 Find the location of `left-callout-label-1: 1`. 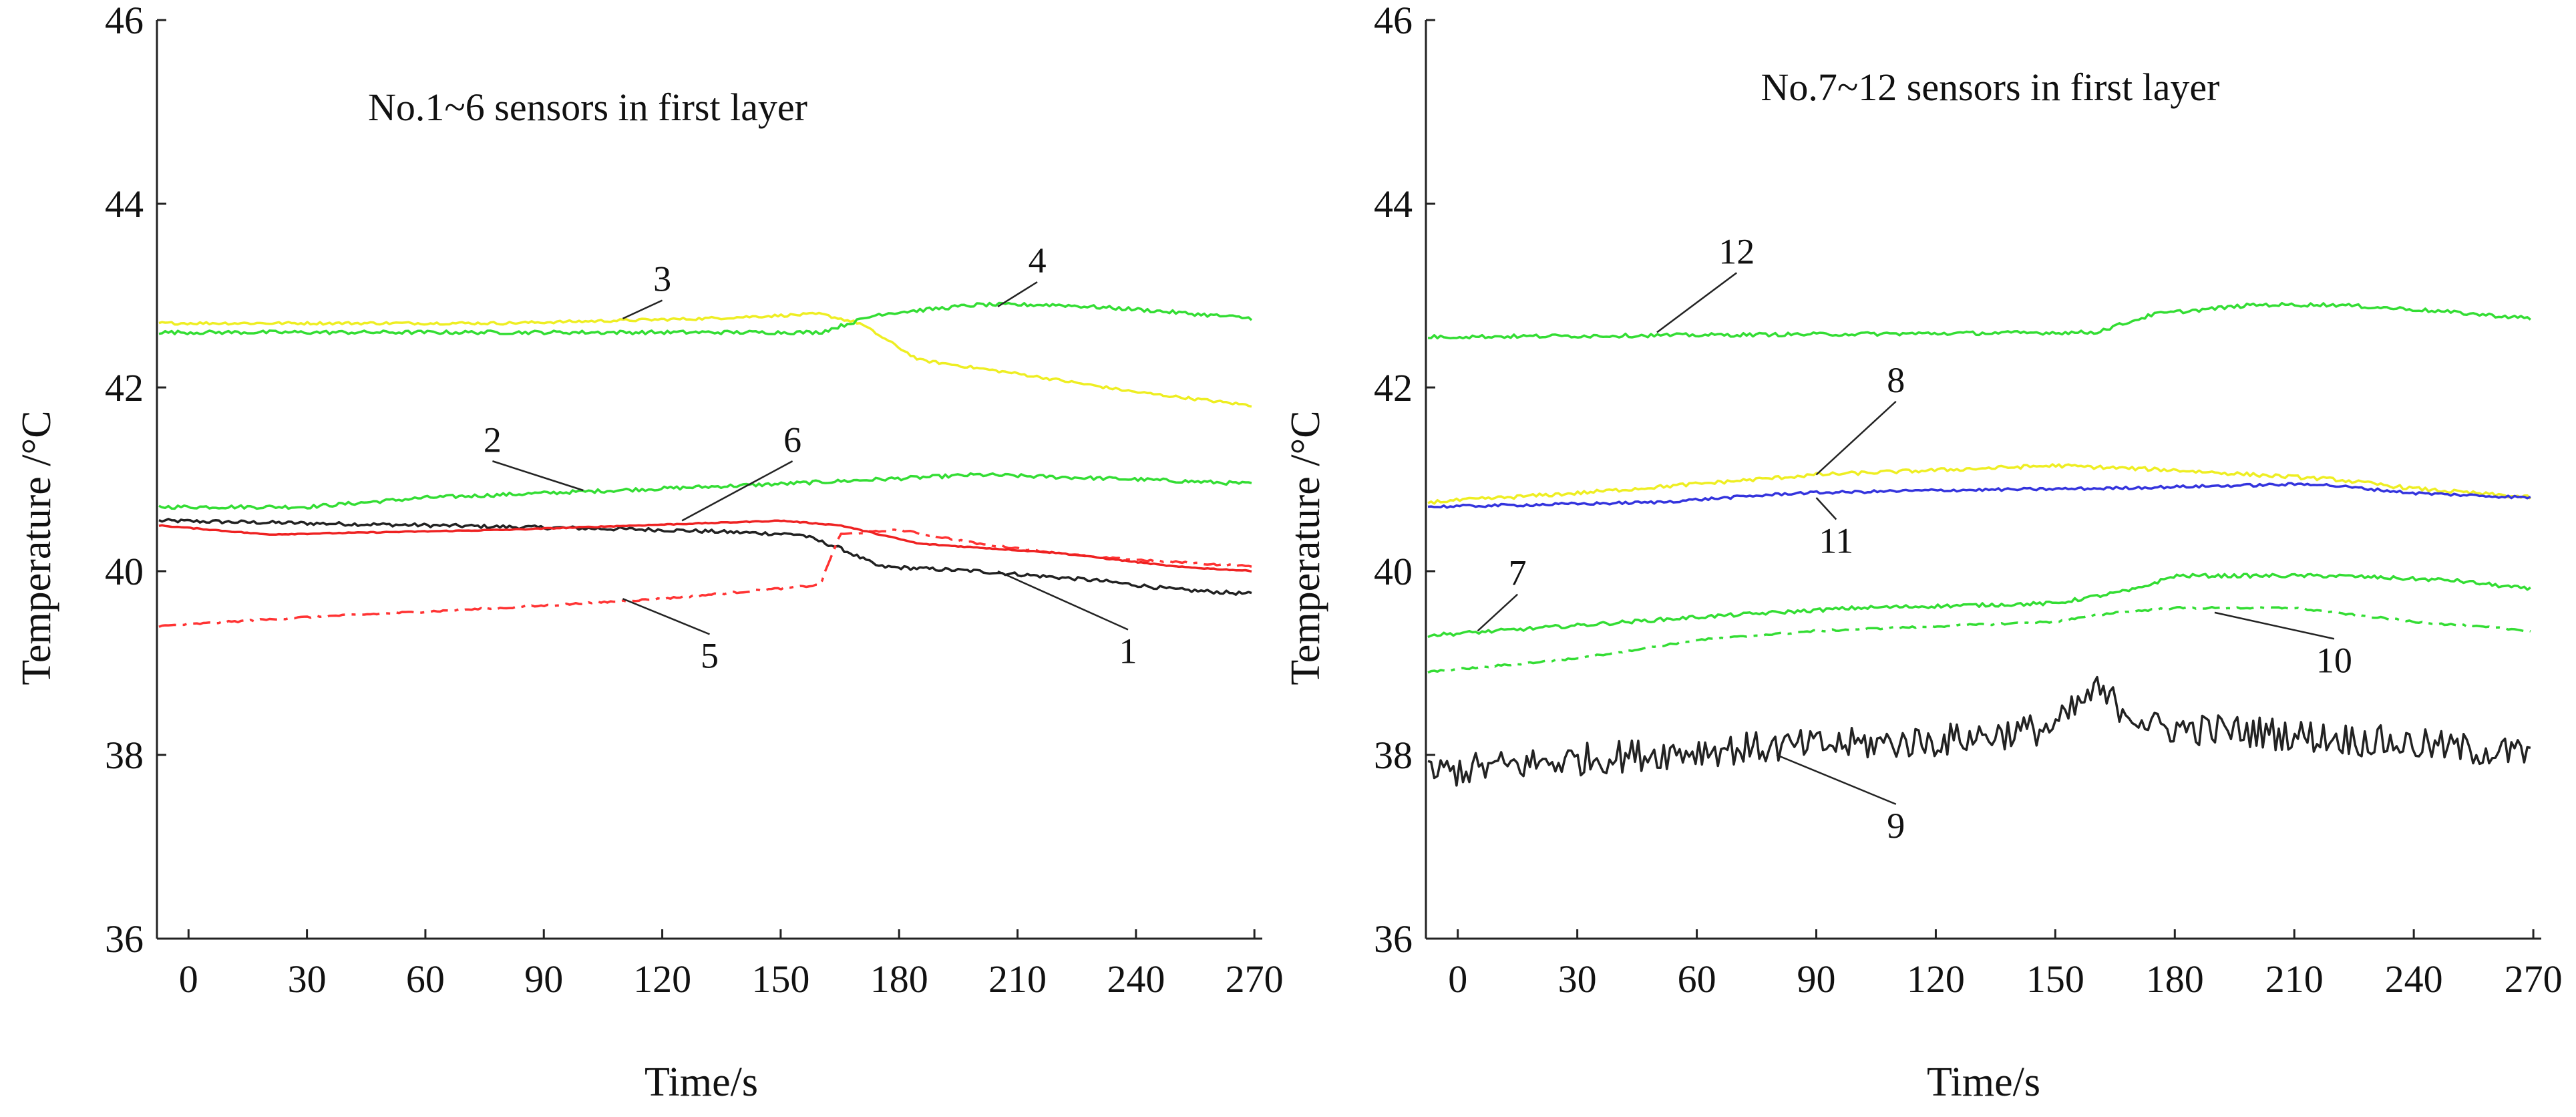

left-callout-label-1: 1 is located at coordinates (1128, 651).